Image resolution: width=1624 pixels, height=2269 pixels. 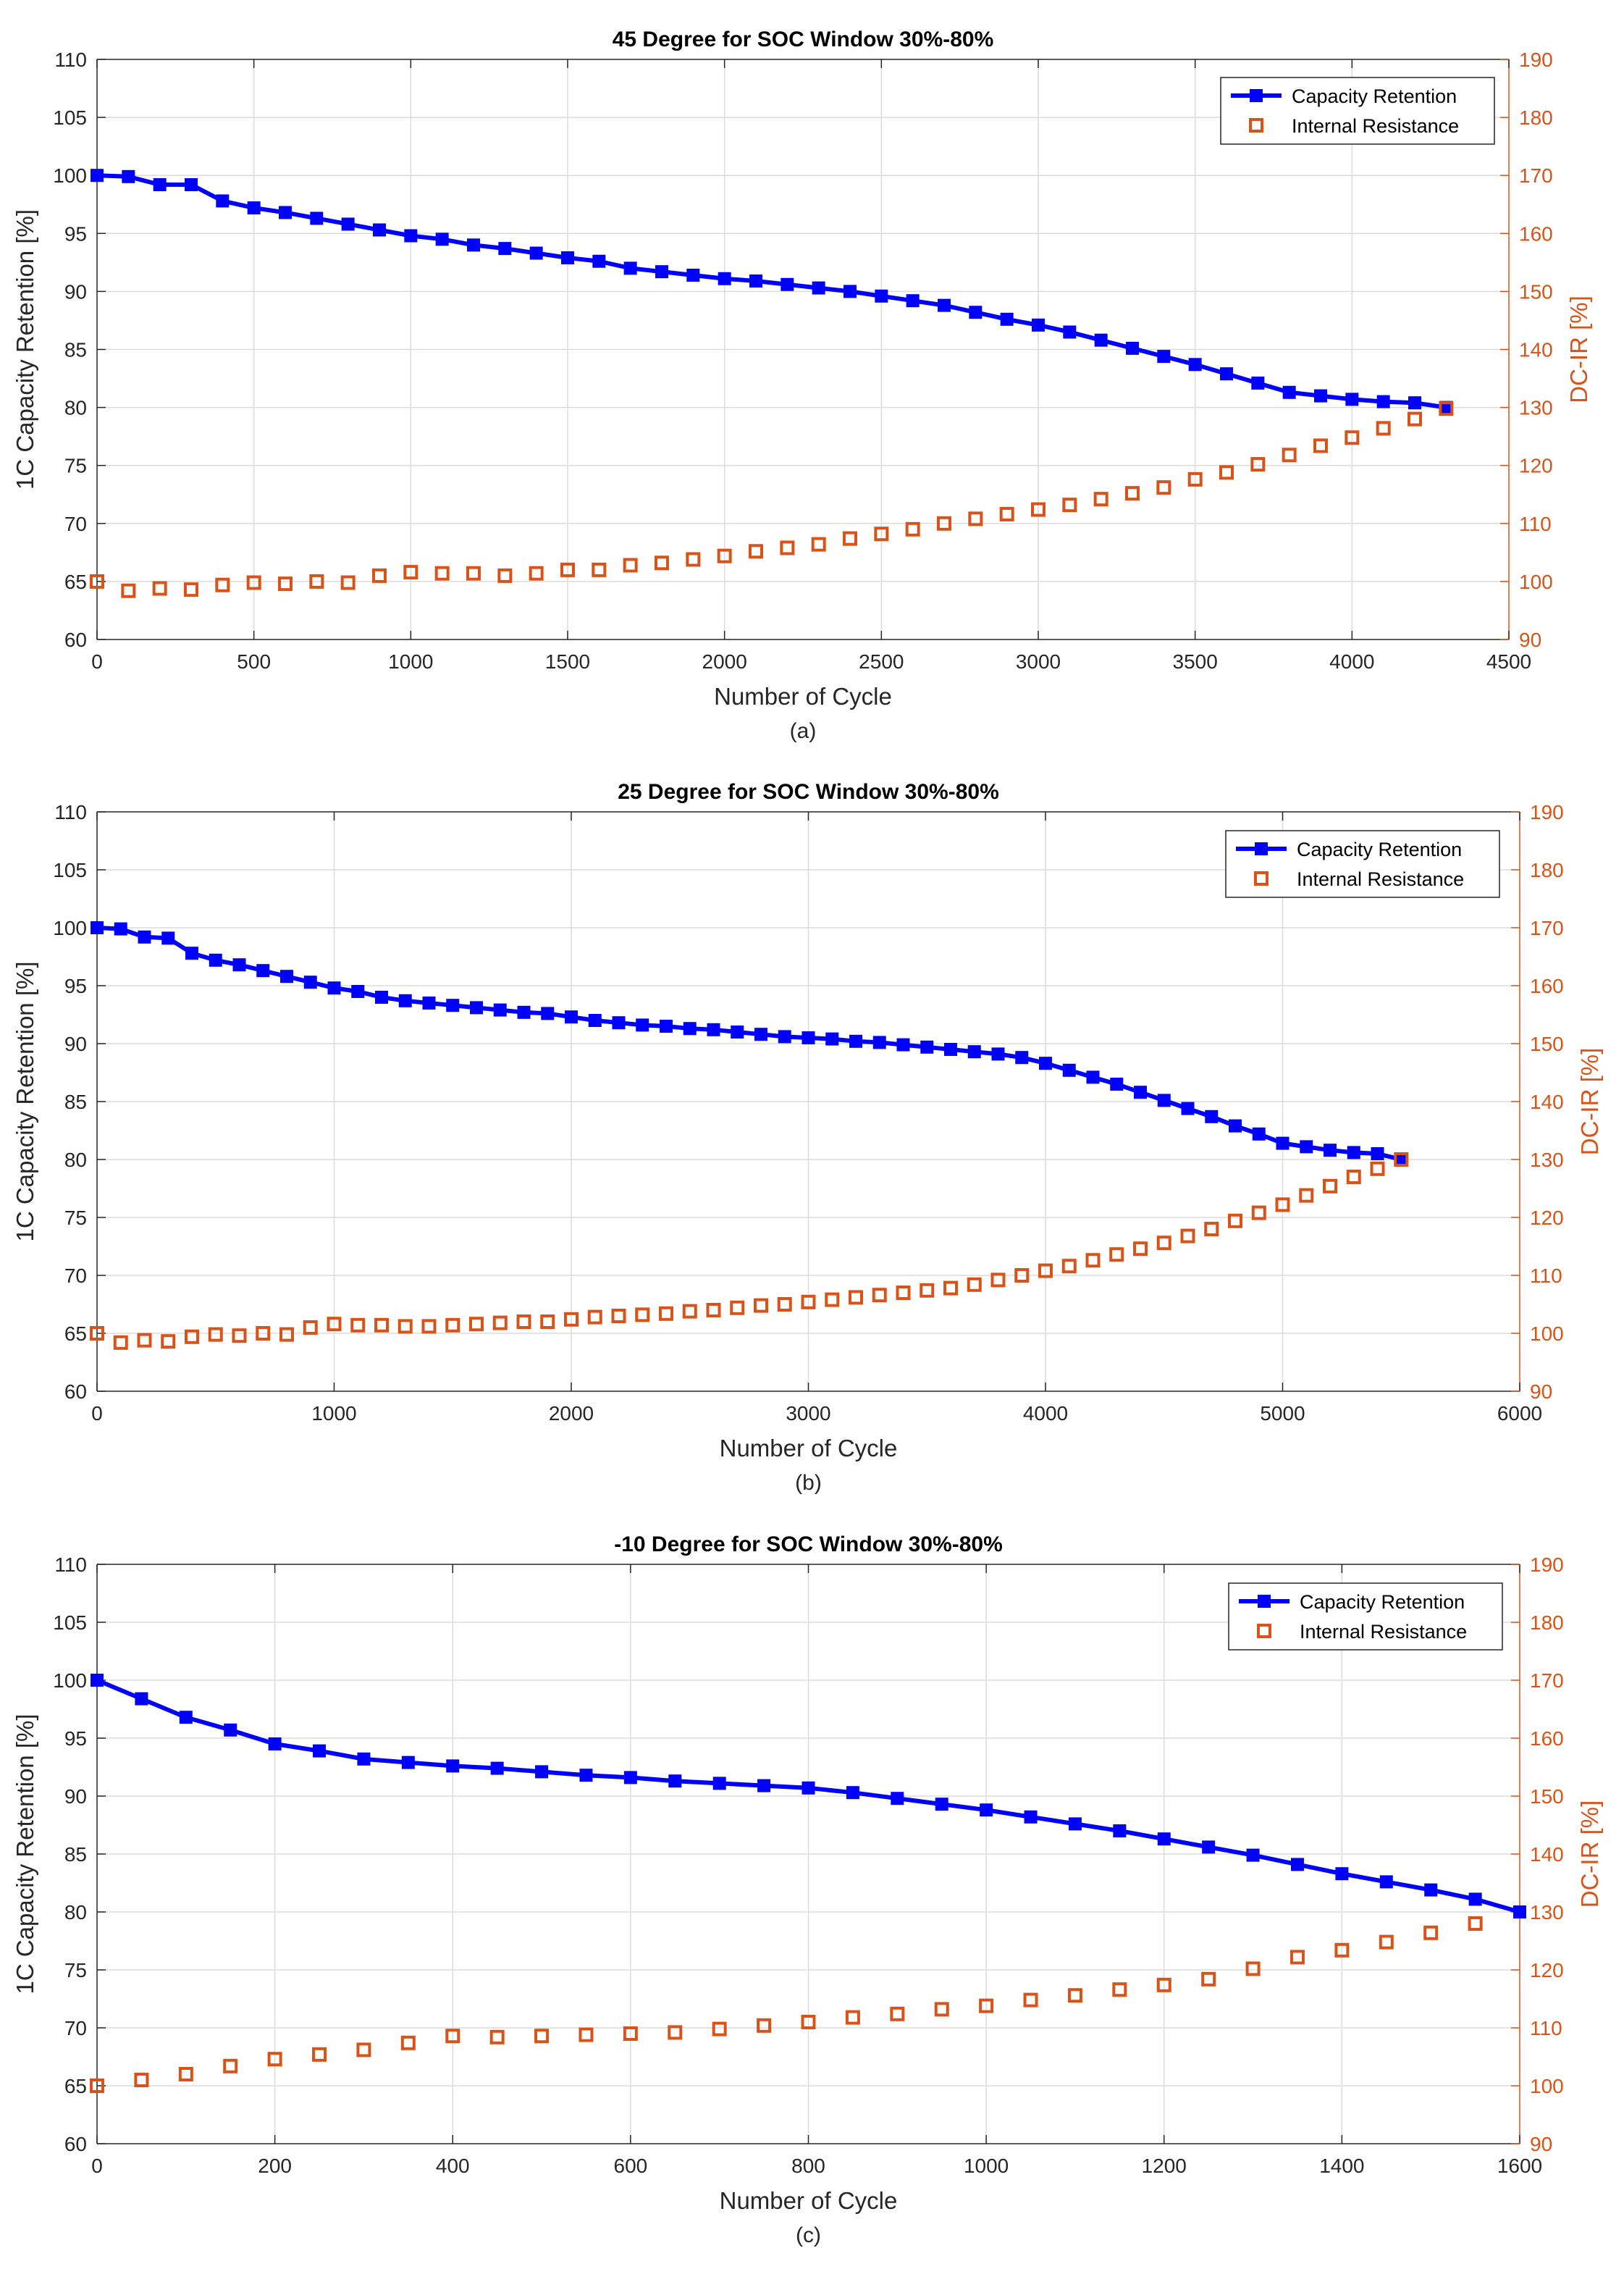 I want to click on y-tick-label: 60, so click(x=75, y=640).